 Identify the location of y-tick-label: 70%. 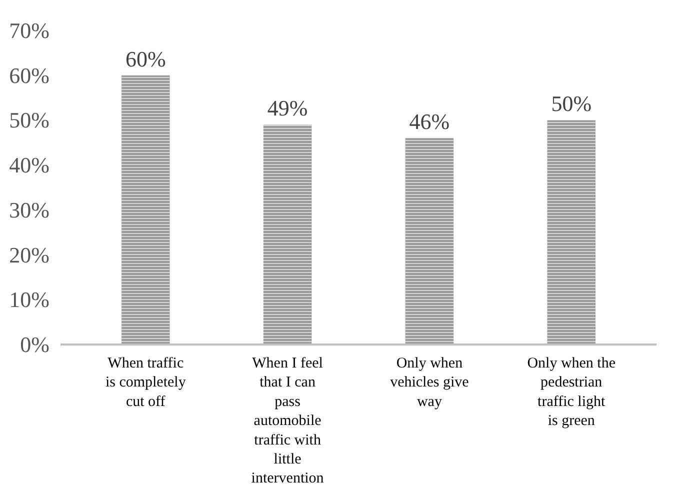
(29, 30).